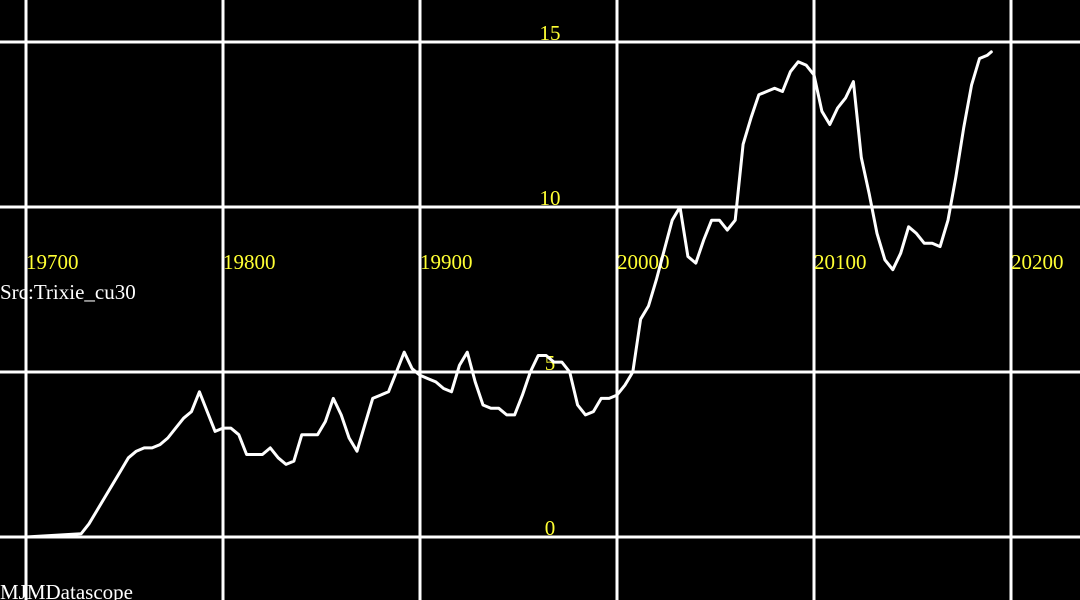  Describe the element at coordinates (68, 292) in the screenshot. I see `source-label: Src:Trixie_cu30` at that location.